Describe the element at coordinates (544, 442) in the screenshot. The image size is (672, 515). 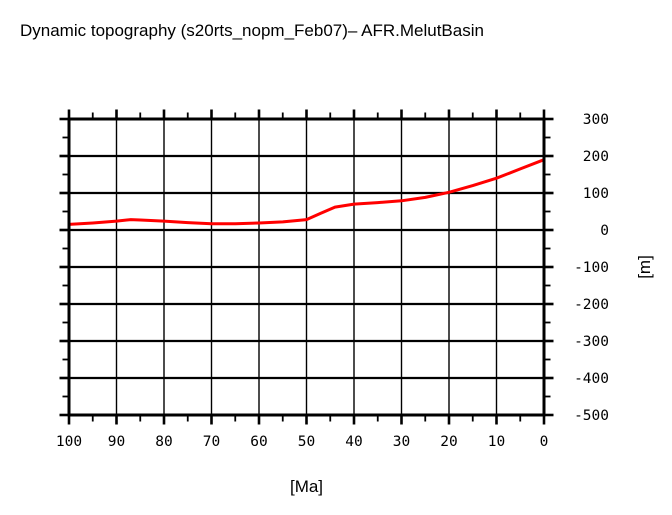
I see `x-tick-label: 0` at that location.